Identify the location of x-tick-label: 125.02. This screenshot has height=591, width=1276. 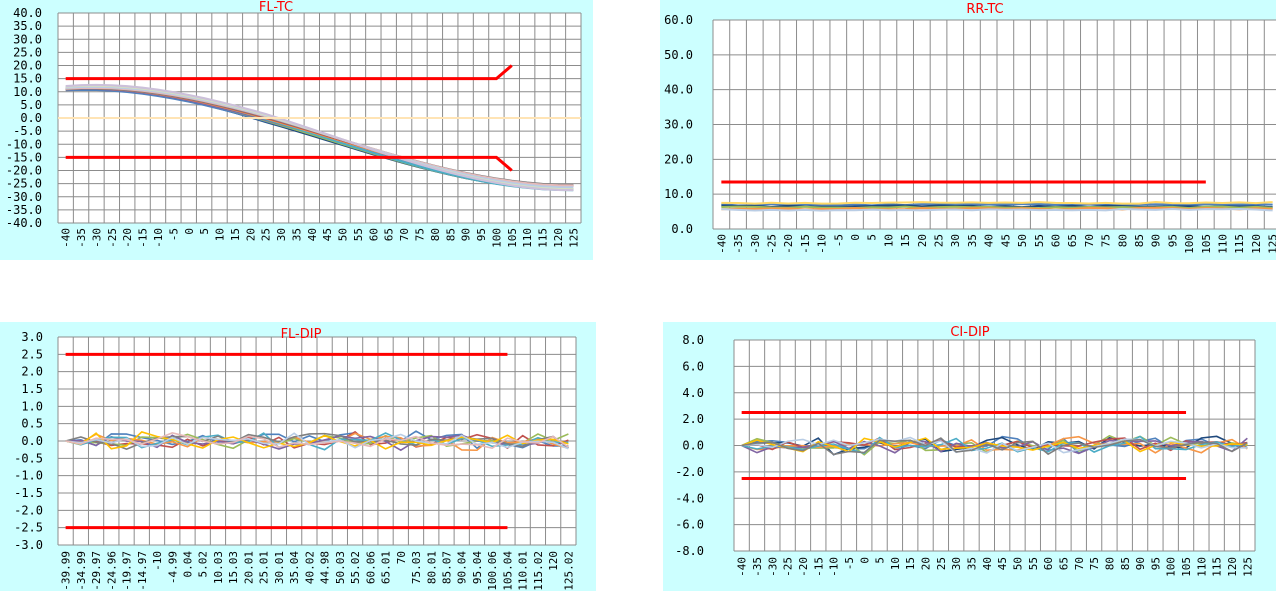
(568, 571).